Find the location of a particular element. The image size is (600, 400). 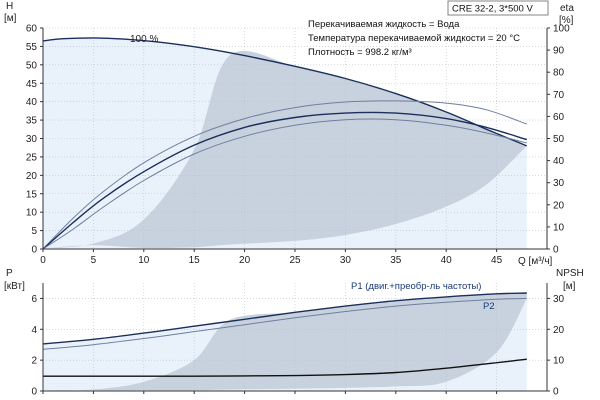

density-label: Плотность = 998.2 кг/м³ is located at coordinates (360, 52).